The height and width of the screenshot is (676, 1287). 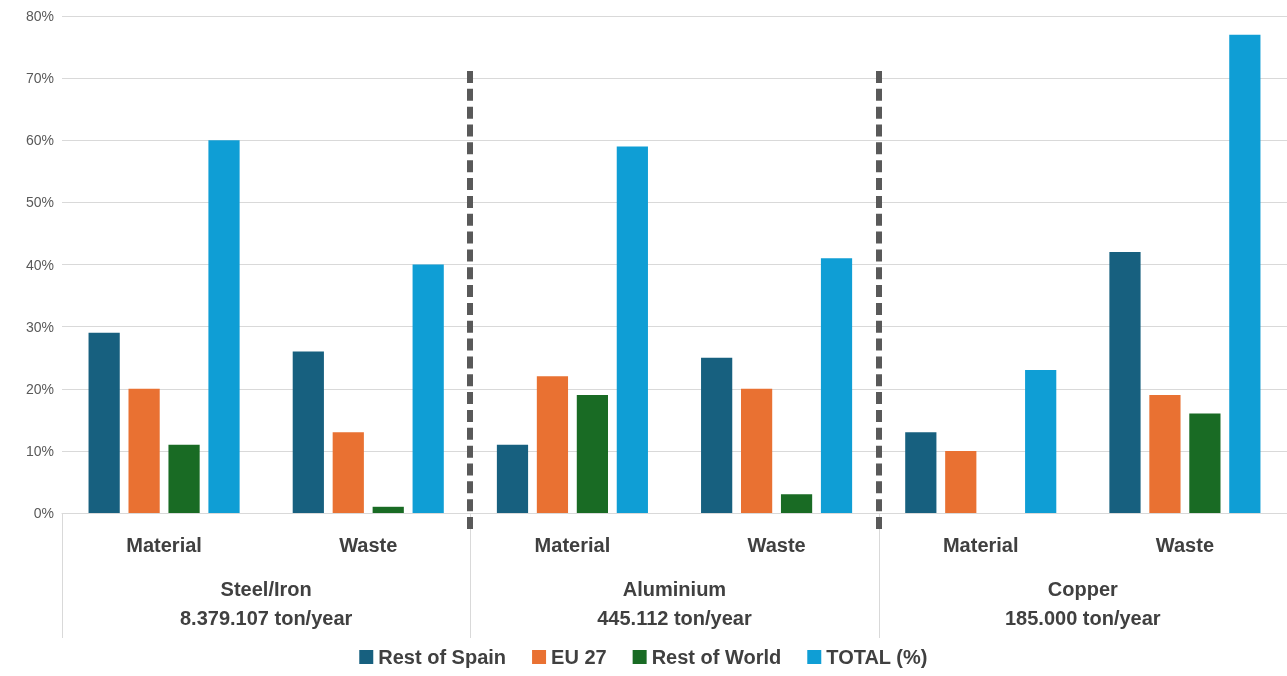 What do you see at coordinates (39, 78) in the screenshot?
I see `y-tick-label: 70%` at bounding box center [39, 78].